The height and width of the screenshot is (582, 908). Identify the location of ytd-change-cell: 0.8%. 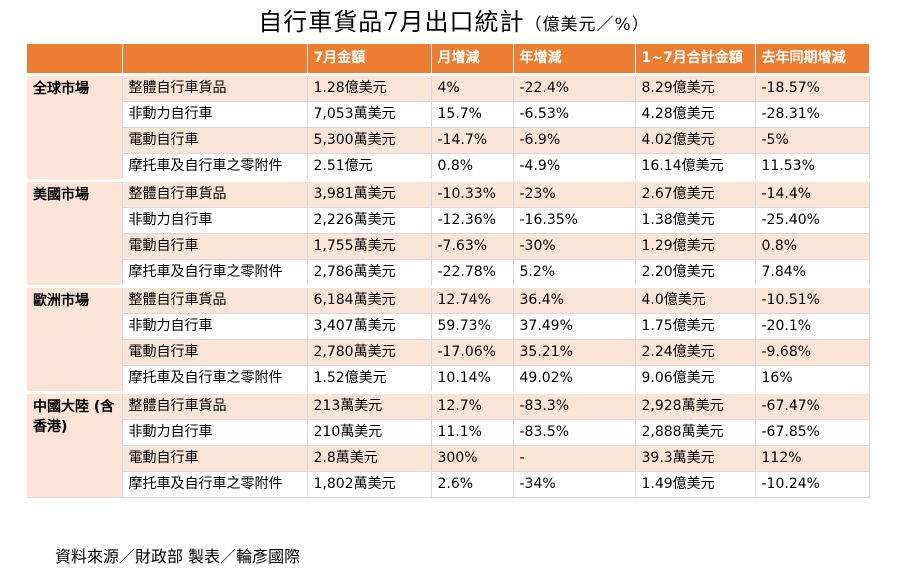
(812, 246).